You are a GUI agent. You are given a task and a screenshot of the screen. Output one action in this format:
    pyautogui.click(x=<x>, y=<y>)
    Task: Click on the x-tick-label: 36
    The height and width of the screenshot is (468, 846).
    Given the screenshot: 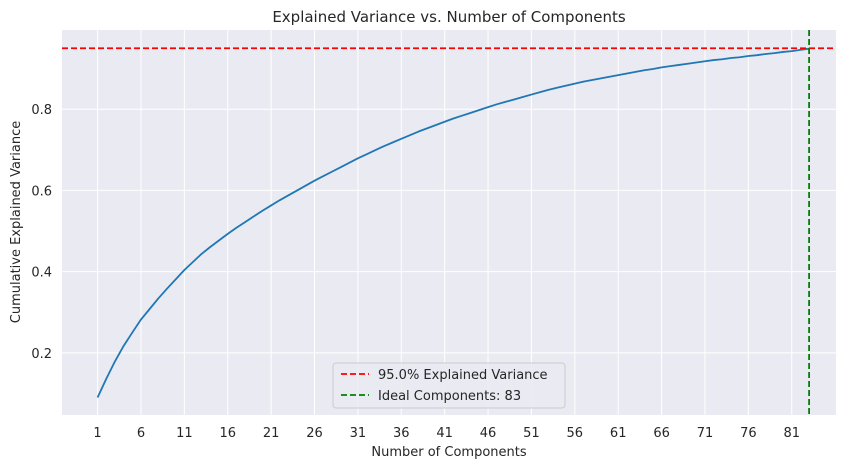 What is the action you would take?
    pyautogui.click(x=401, y=433)
    